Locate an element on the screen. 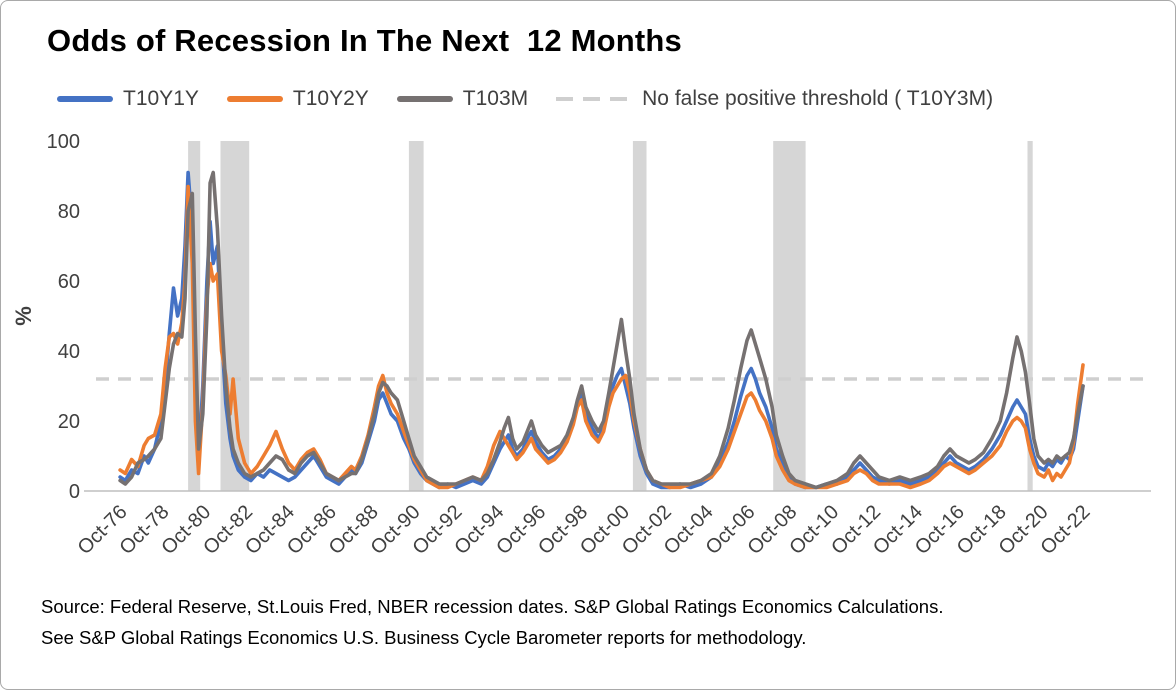 This screenshot has width=1176, height=690. y-tick-label: 80 is located at coordinates (69, 212).